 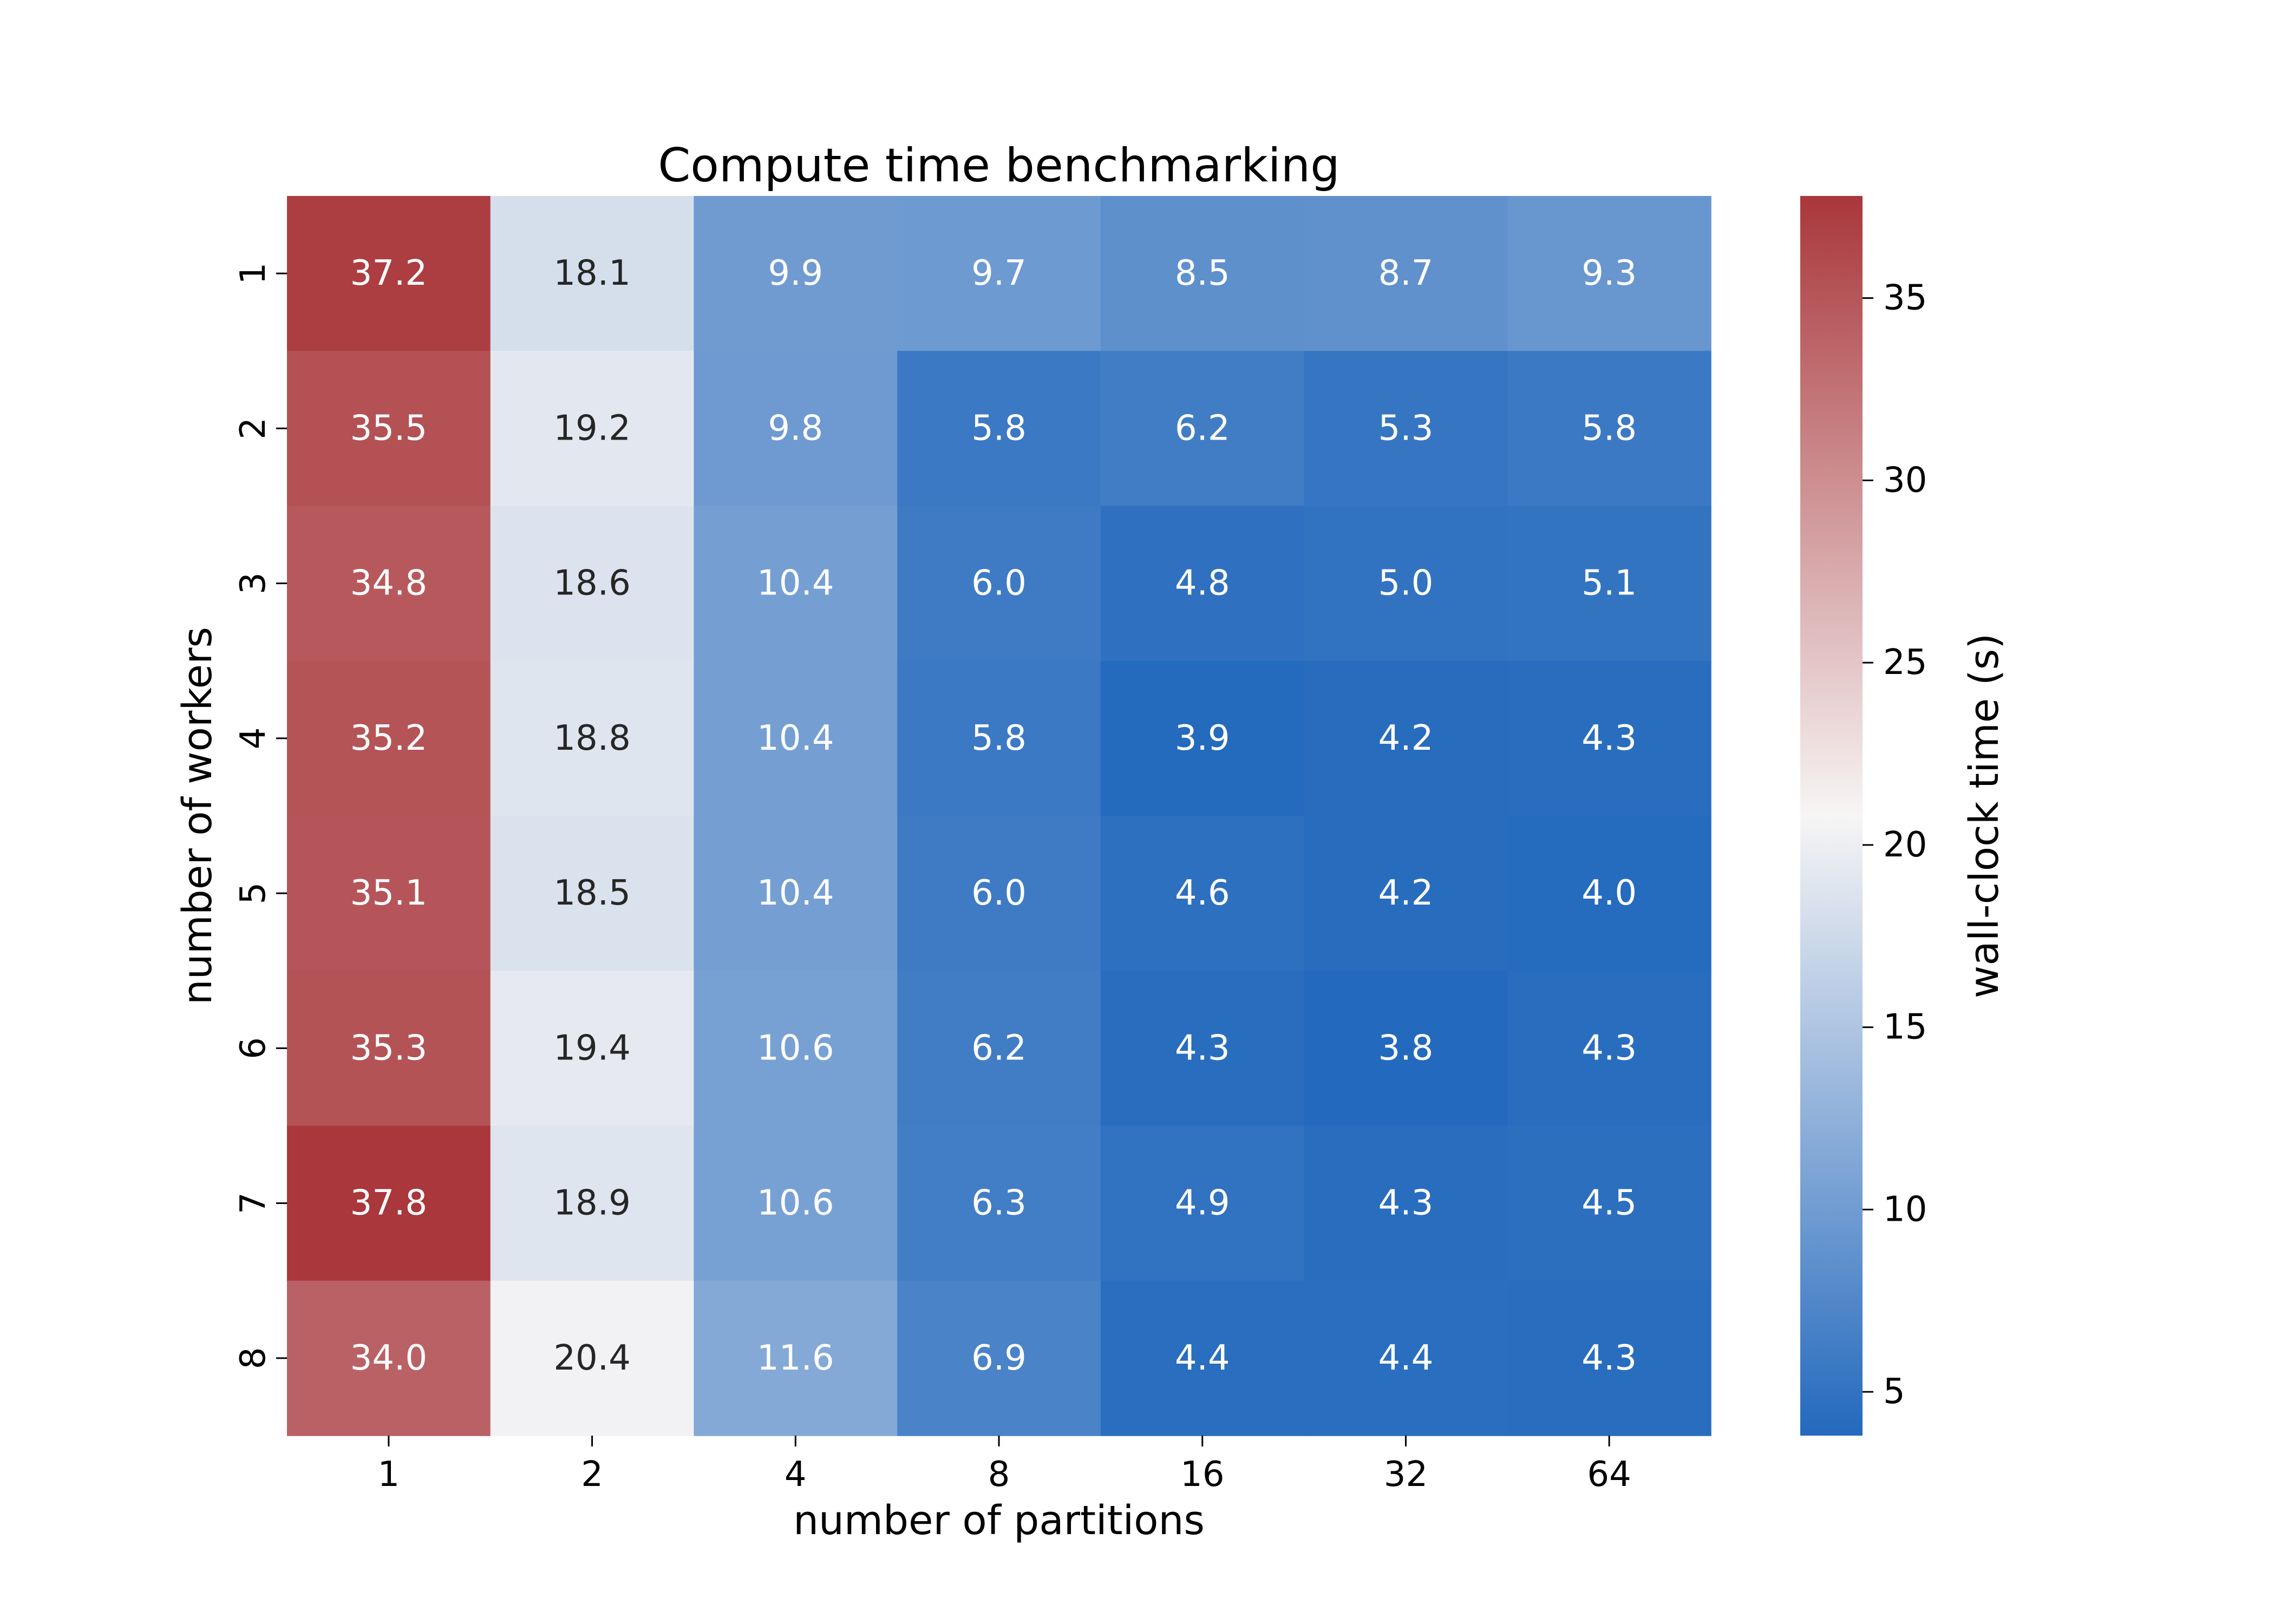 What do you see at coordinates (253, 1048) in the screenshot?
I see `y-tick-label: 6` at bounding box center [253, 1048].